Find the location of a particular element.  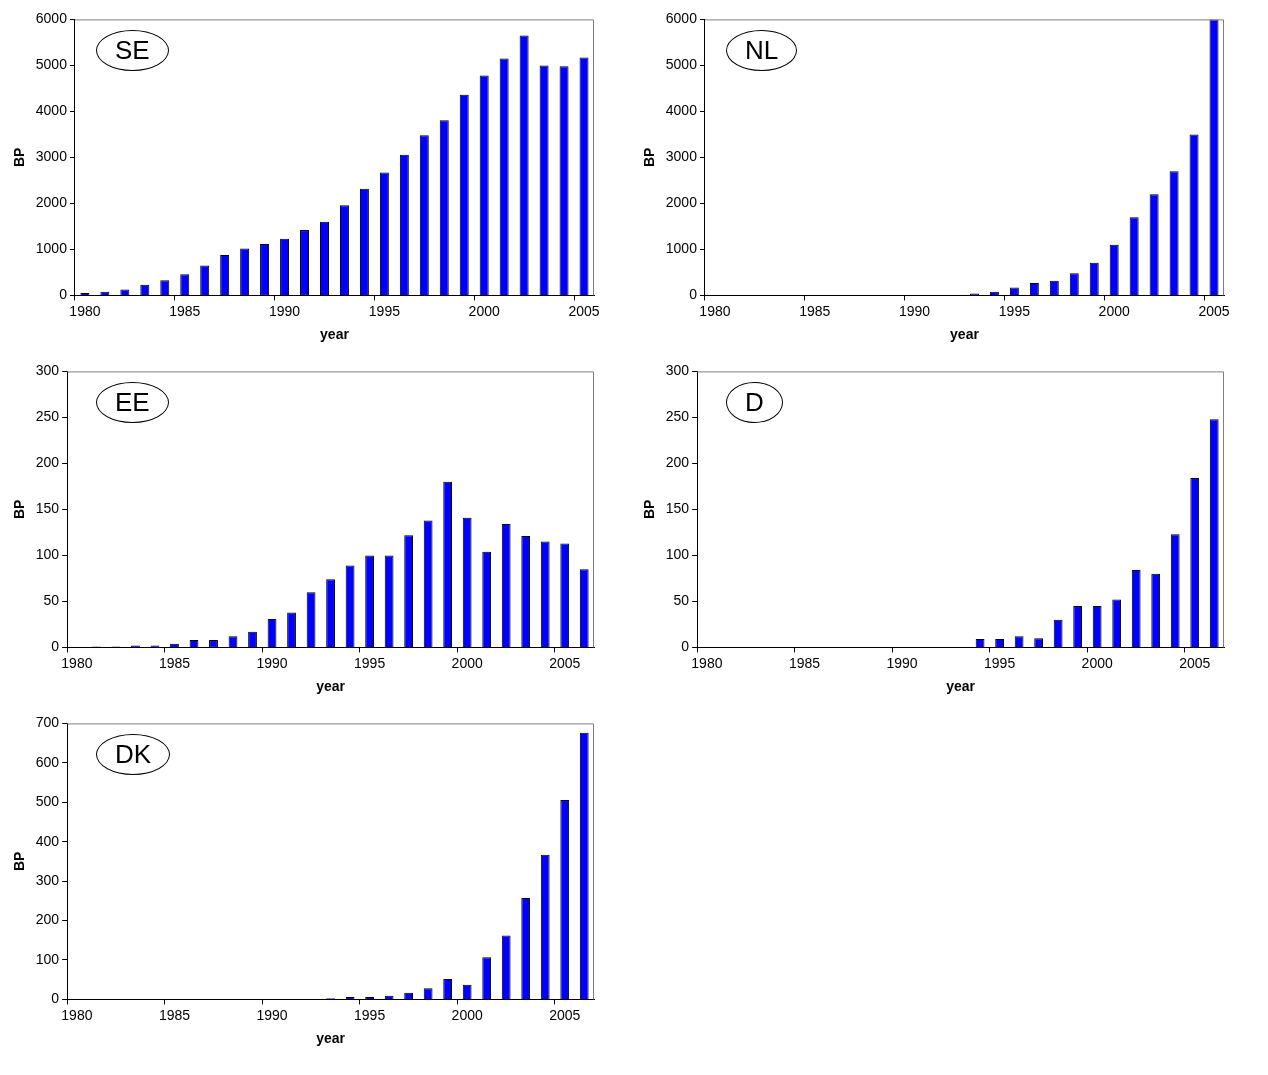

y-tick-label: 500 is located at coordinates (47, 801).